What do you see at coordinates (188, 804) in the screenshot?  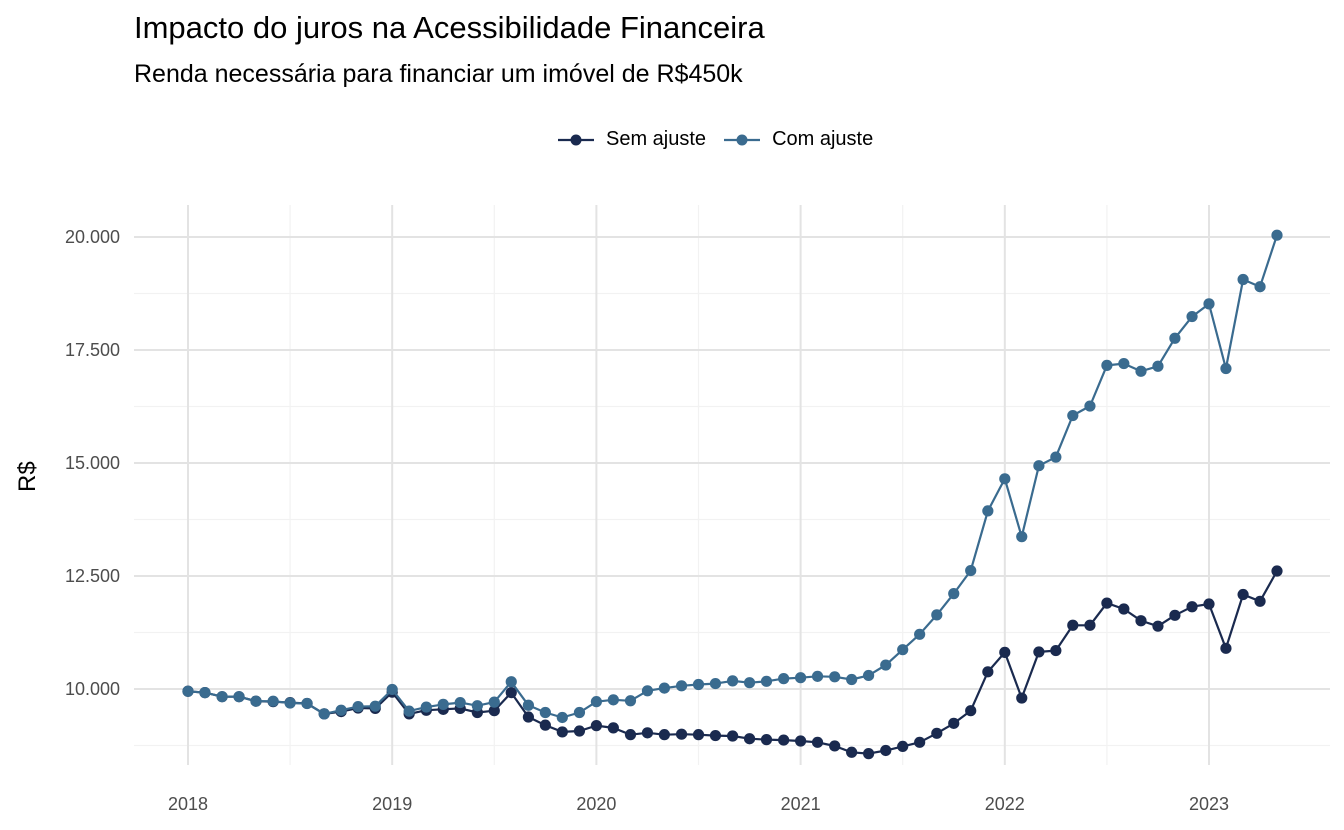 I see `x-tick-label: 2018` at bounding box center [188, 804].